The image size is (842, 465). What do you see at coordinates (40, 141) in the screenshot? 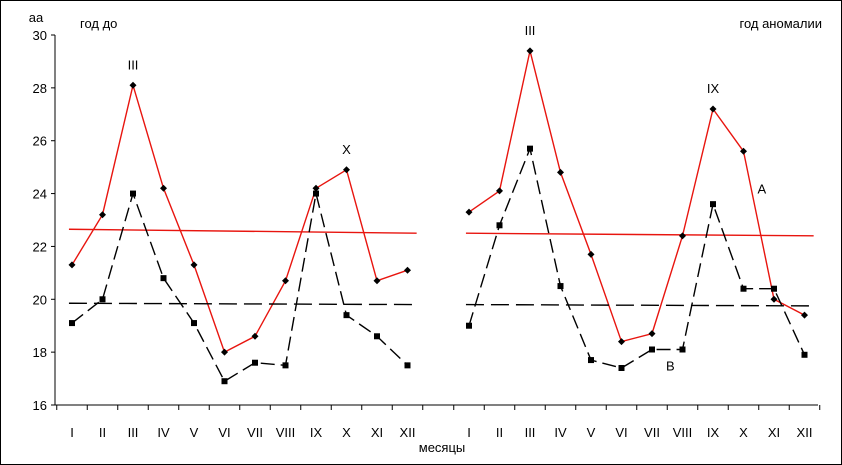
I see `y-tick-label: 26` at bounding box center [40, 141].